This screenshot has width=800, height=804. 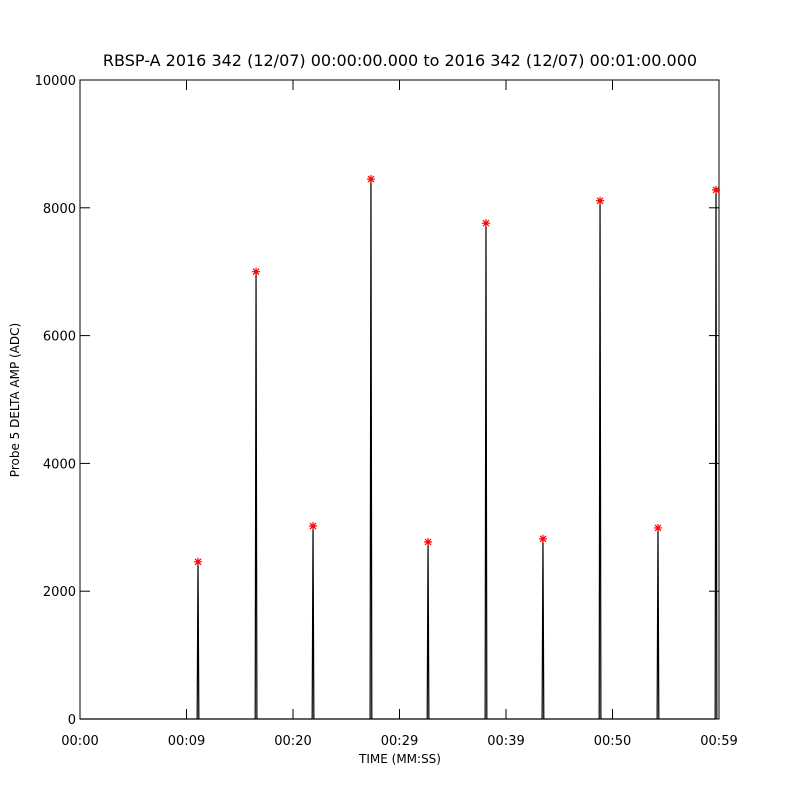 What do you see at coordinates (55, 81) in the screenshot?
I see `y-tick-label: 10000` at bounding box center [55, 81].